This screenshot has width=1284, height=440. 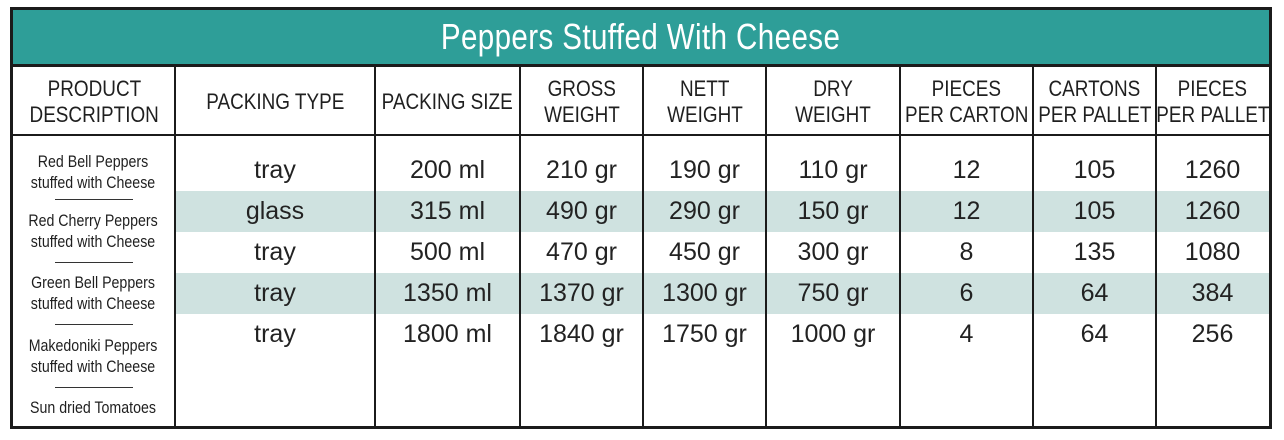 I want to click on cell-nett-weight: 1750 gr, so click(x=704, y=334).